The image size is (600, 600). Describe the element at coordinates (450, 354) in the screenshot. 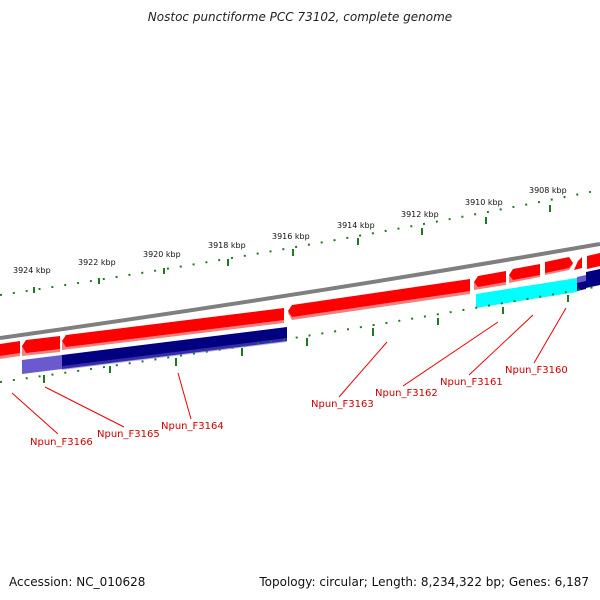

I see `leader-npun-f3162` at that location.